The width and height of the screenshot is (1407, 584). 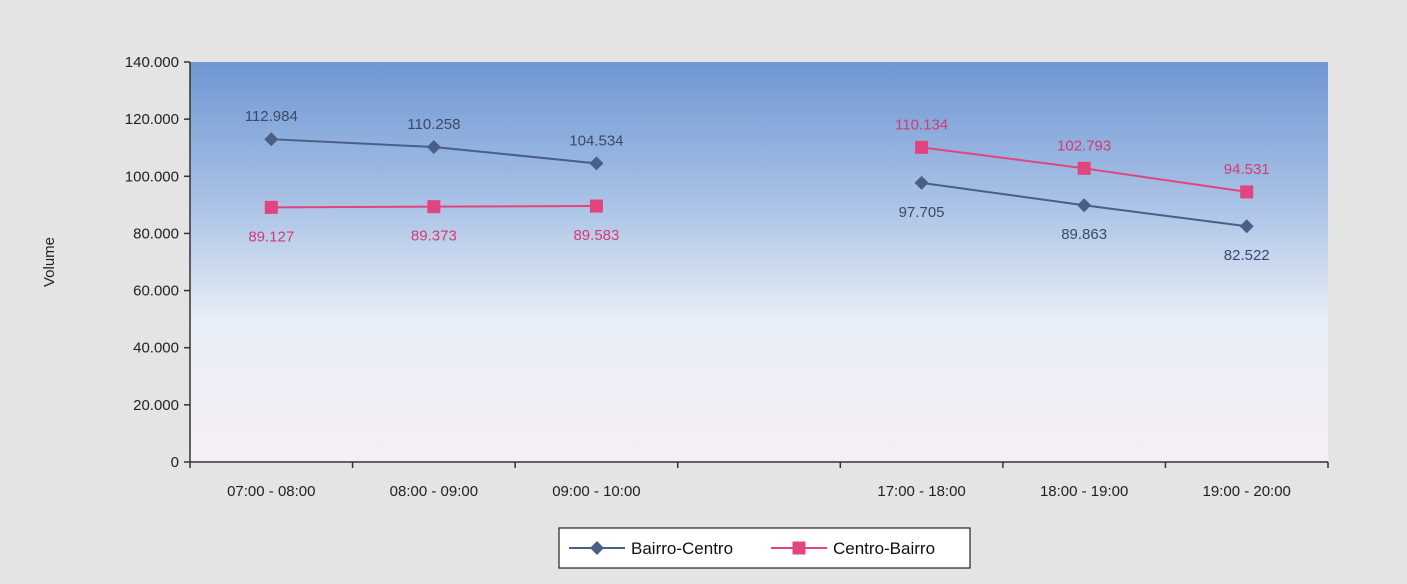 What do you see at coordinates (271, 236) in the screenshot?
I see `data-label: 89.127` at bounding box center [271, 236].